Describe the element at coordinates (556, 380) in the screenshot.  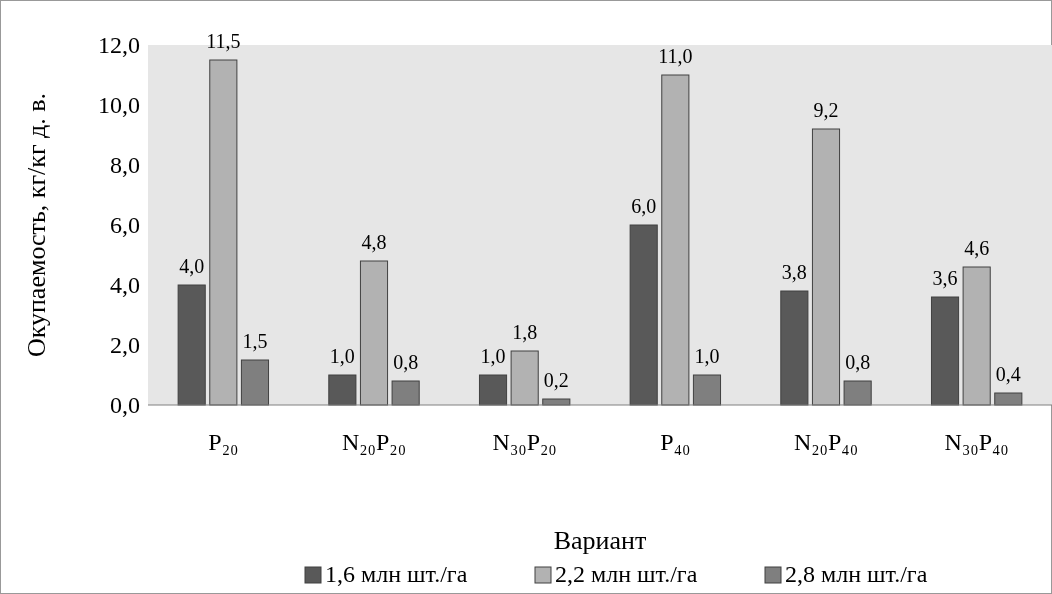
I see `data-label: 0,2` at that location.